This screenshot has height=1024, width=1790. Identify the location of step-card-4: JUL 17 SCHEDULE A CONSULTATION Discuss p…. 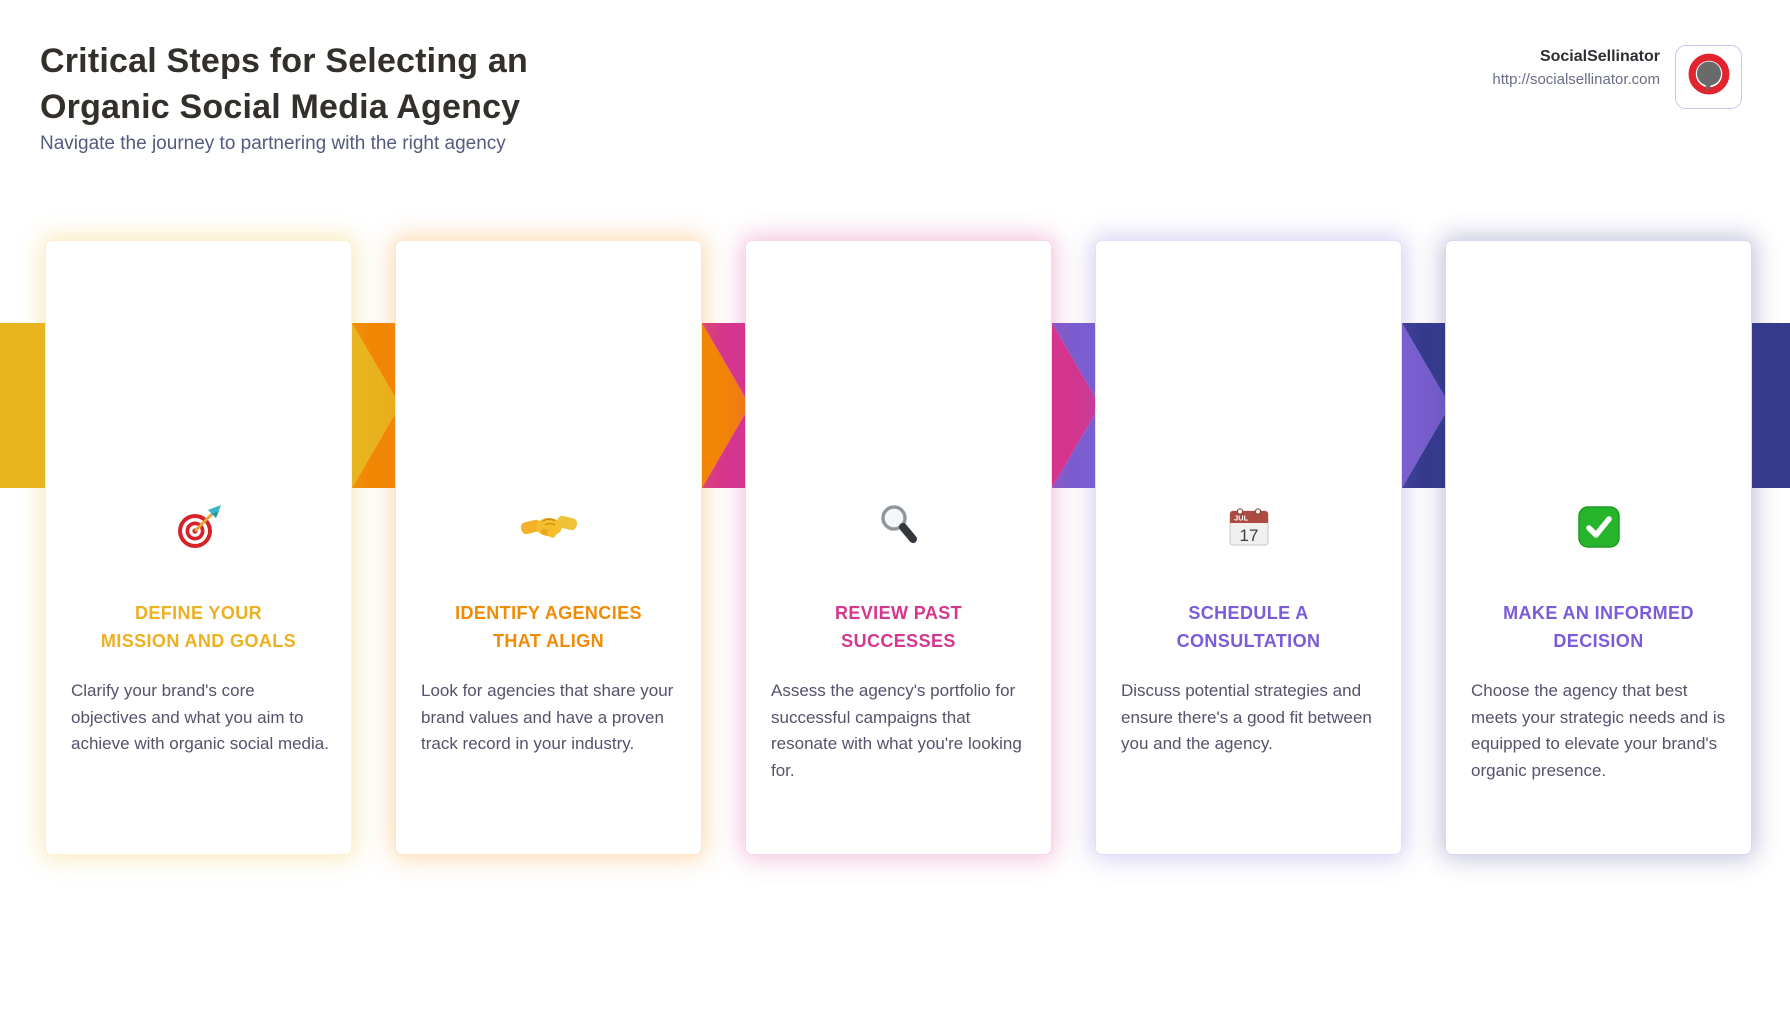
(1248, 547).